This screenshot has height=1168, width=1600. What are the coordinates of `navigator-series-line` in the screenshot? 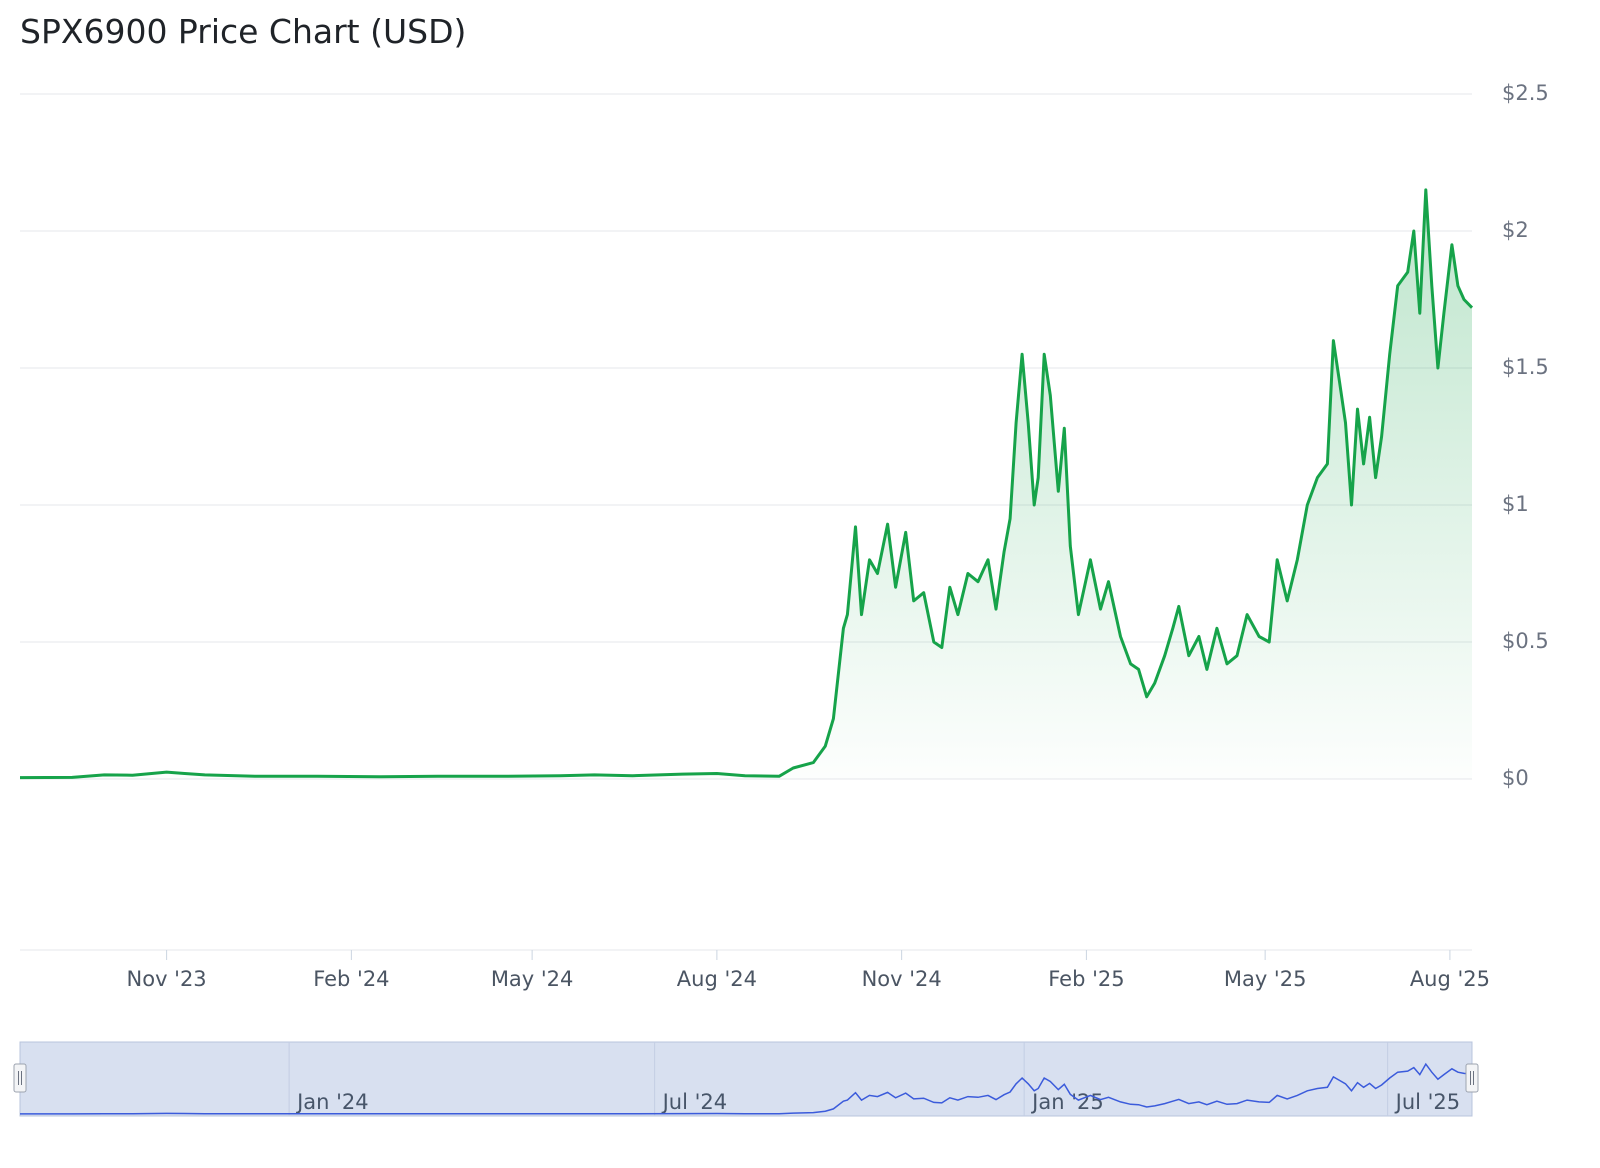 It's located at (746, 1088).